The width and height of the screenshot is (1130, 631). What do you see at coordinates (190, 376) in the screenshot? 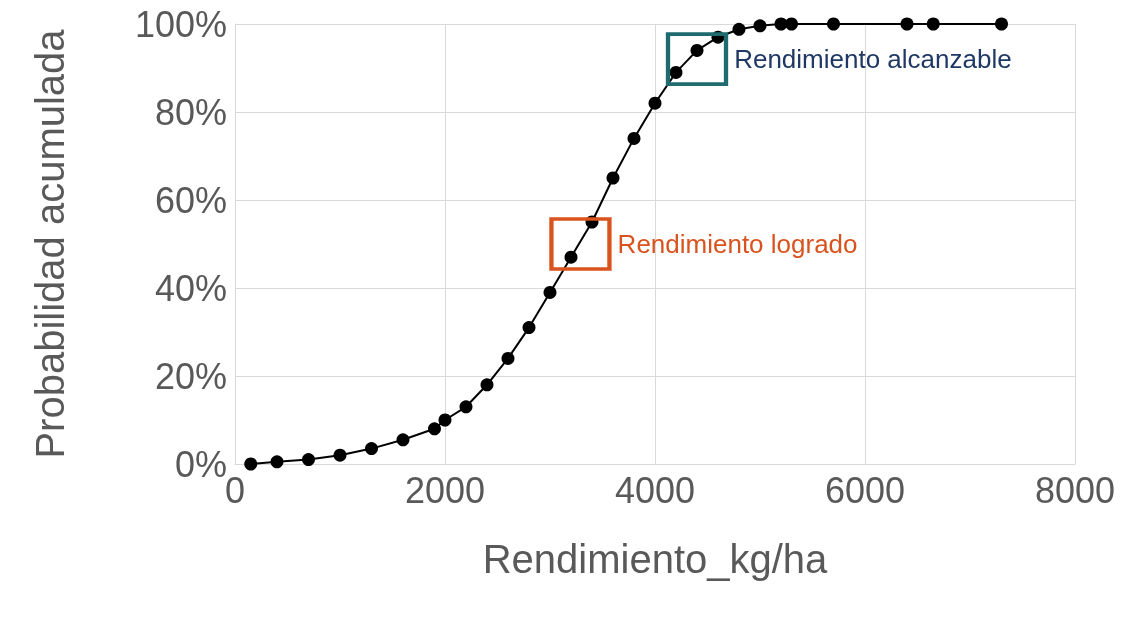
I see `y-tick-label: 20%` at bounding box center [190, 376].